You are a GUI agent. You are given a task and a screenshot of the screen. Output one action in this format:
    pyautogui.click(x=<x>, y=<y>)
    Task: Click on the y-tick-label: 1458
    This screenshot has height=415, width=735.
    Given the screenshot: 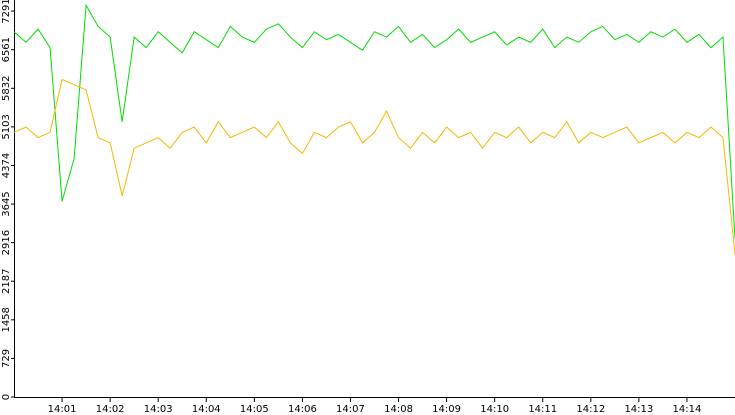 What is the action you would take?
    pyautogui.click(x=6, y=319)
    